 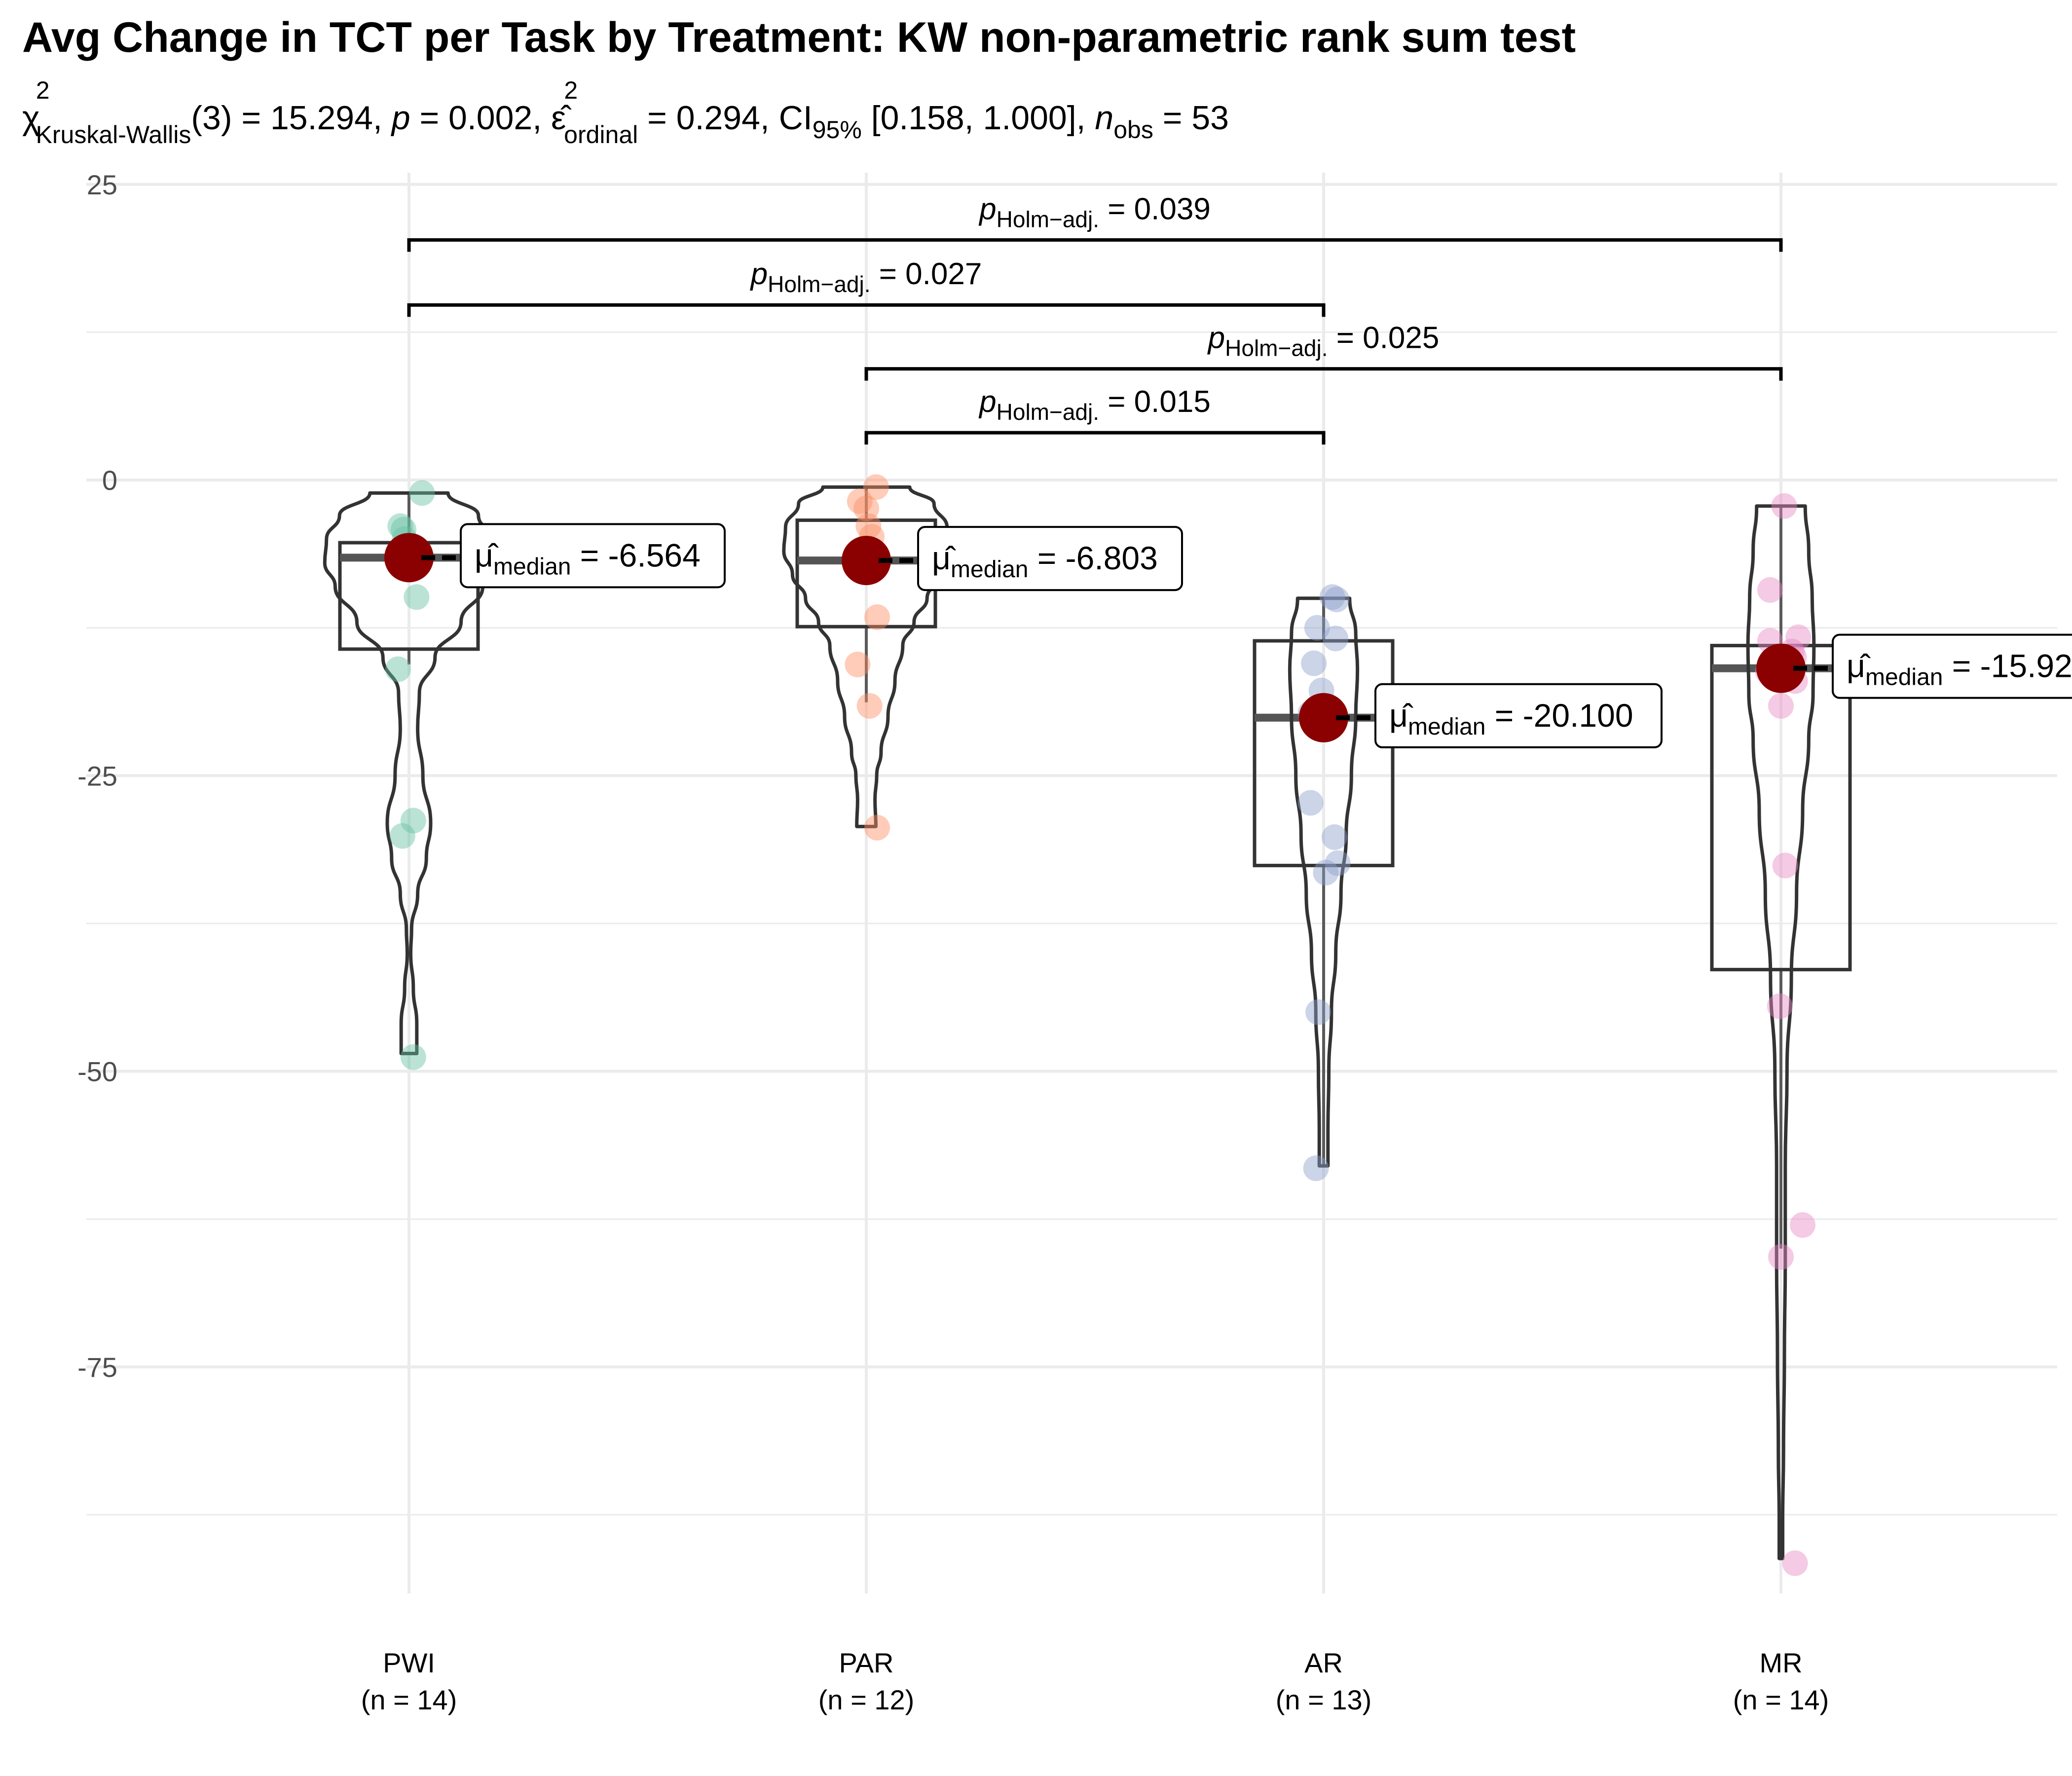 I want to click on x-tick-label: PAR, so click(x=866, y=1662).